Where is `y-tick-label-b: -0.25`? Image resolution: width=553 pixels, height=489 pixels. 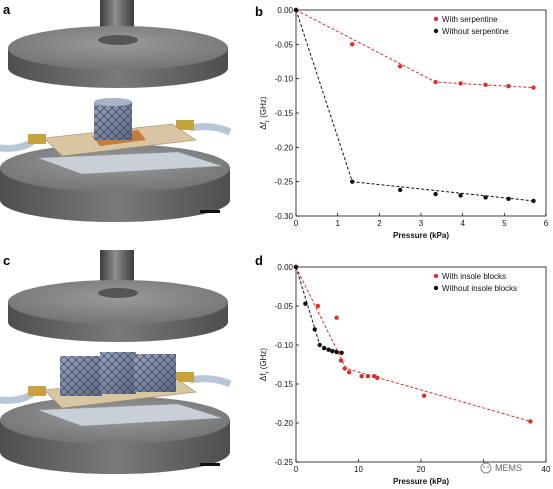 y-tick-label-b: -0.25 is located at coordinates (284, 182).